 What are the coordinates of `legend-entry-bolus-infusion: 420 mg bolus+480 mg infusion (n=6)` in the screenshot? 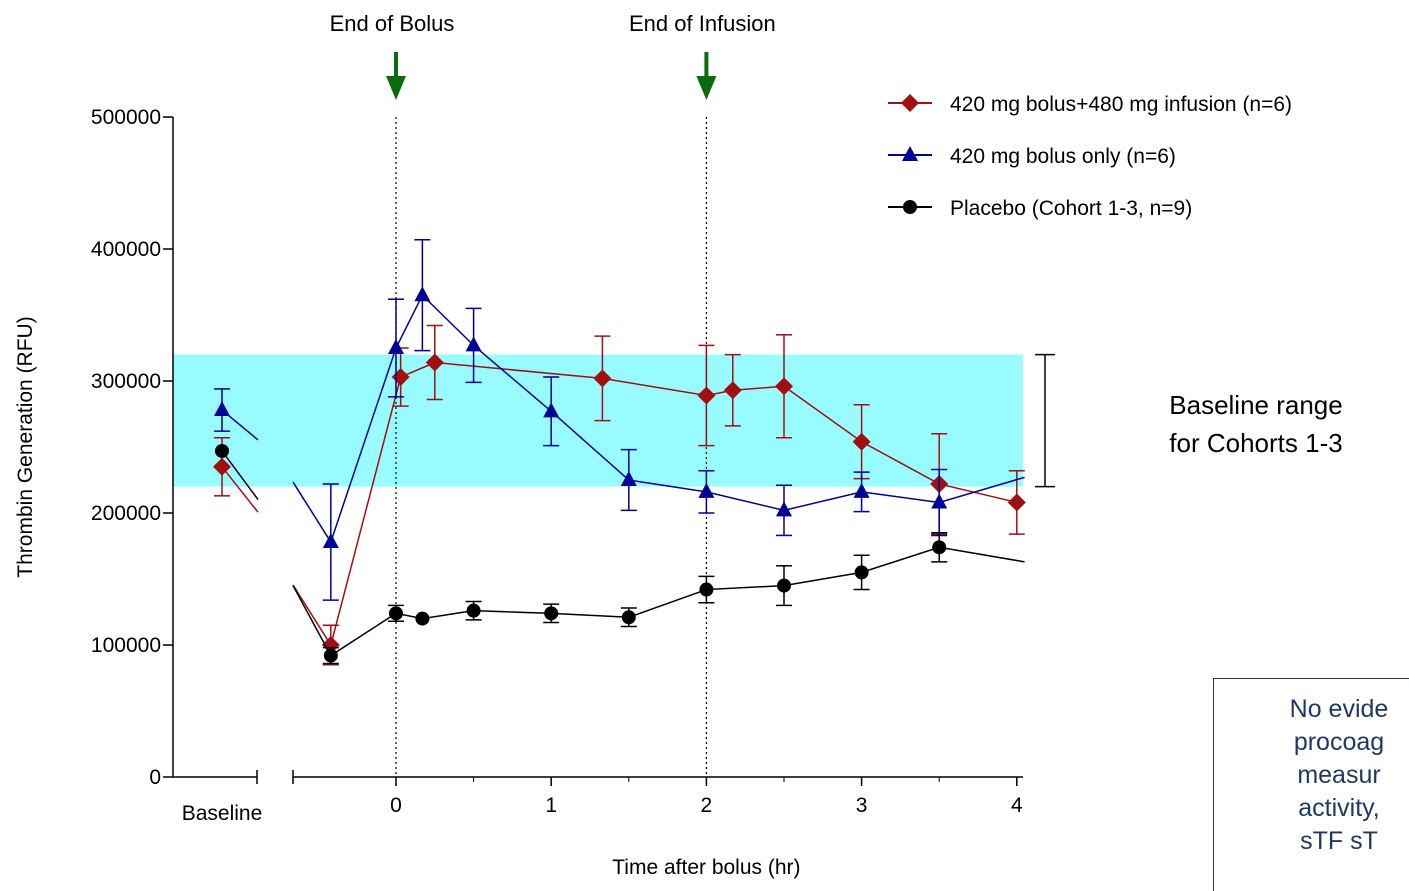 It's located at (1090, 104).